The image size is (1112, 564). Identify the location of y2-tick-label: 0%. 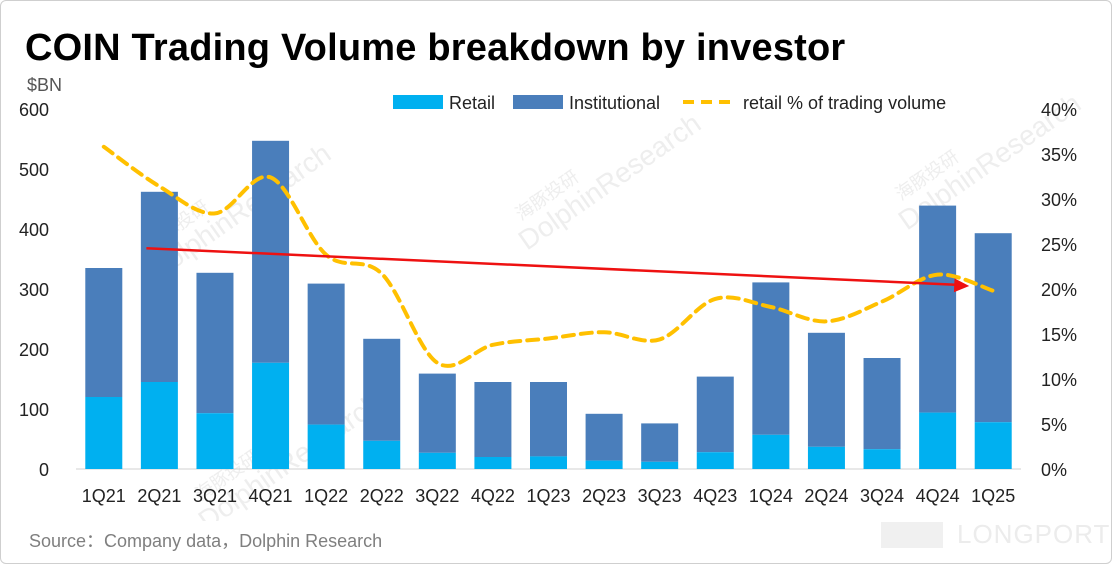
(1054, 470).